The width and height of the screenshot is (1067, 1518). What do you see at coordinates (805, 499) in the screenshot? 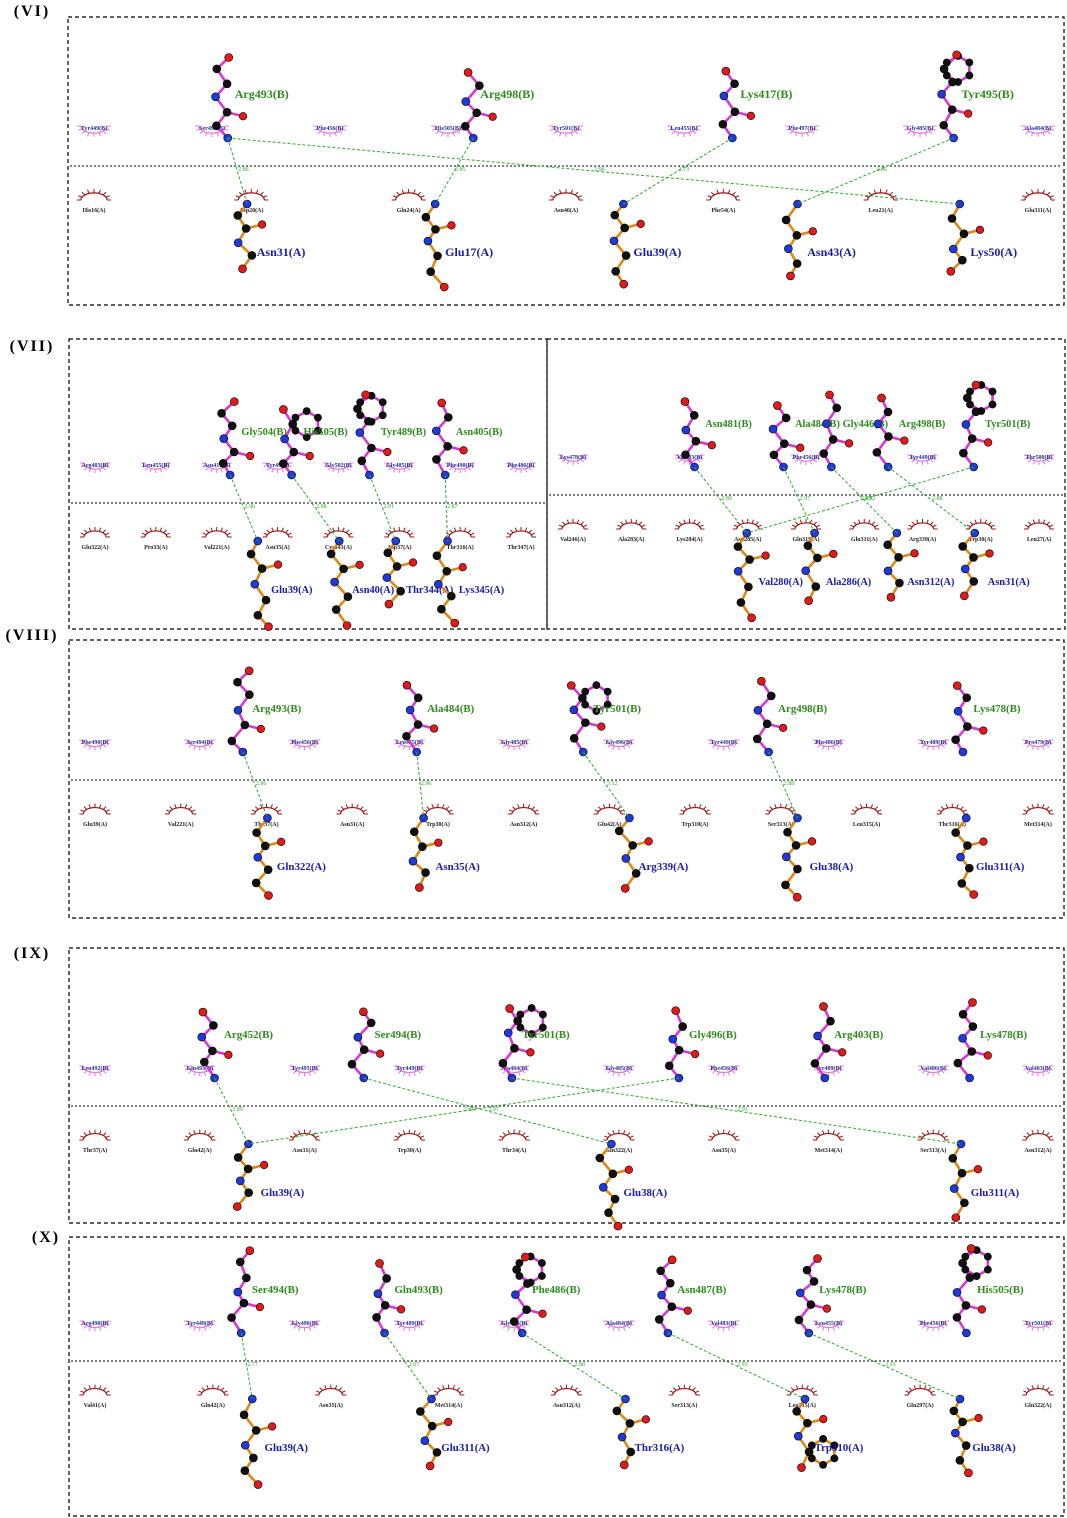
I see `hbond-distance: 2.97` at bounding box center [805, 499].